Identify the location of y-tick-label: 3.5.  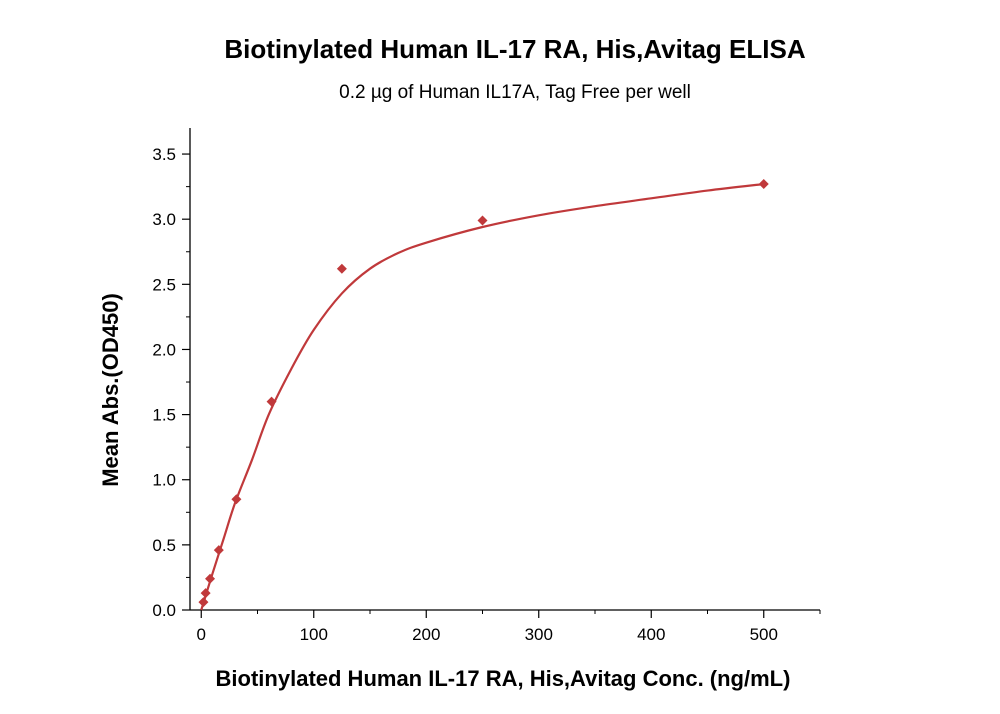
(164, 154).